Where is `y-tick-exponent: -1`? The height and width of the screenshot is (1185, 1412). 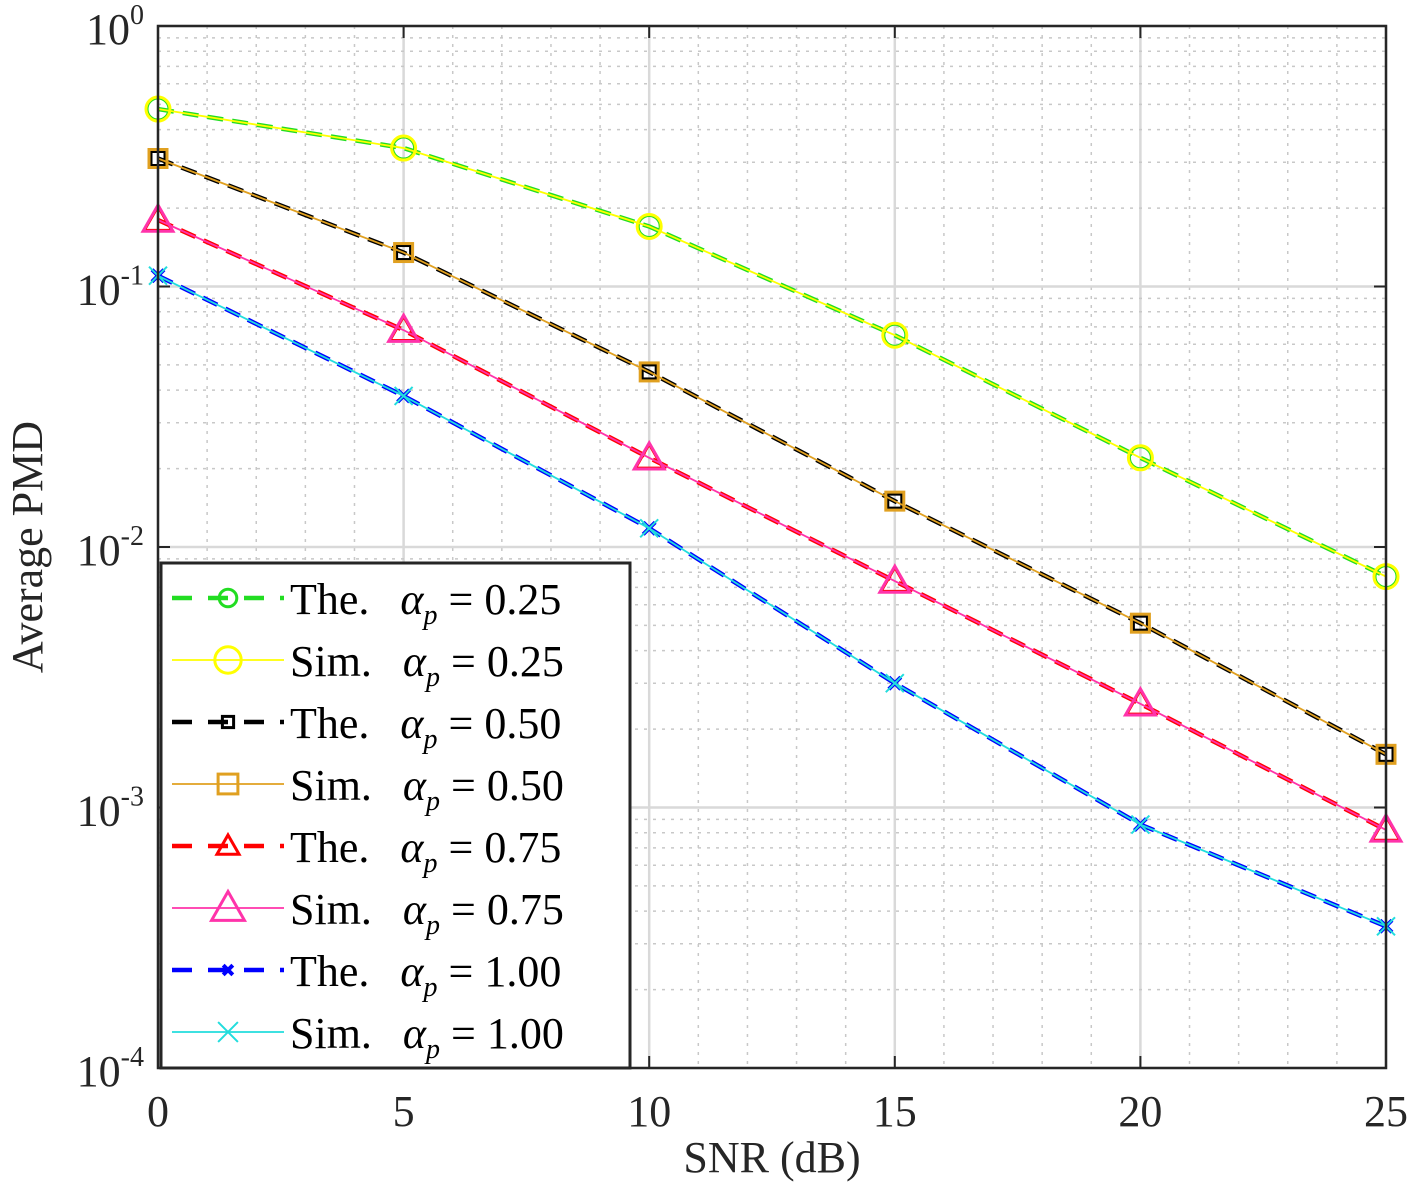
y-tick-exponent: -1 is located at coordinates (132, 276).